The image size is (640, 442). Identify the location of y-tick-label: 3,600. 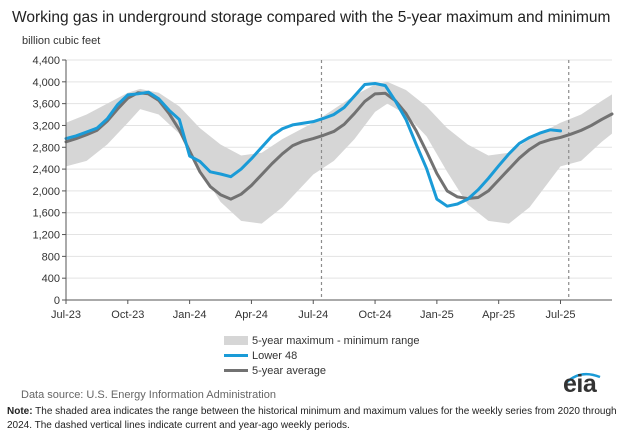
(46, 105).